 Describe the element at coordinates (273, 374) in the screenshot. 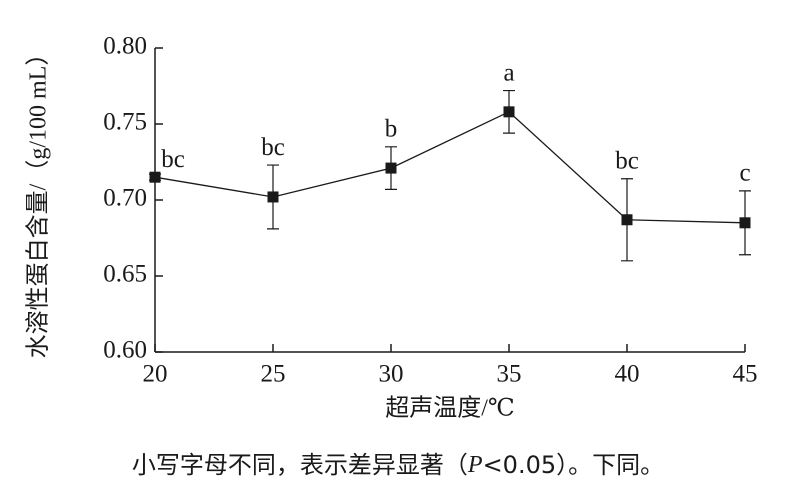

I see `x-tick-label: 25` at that location.